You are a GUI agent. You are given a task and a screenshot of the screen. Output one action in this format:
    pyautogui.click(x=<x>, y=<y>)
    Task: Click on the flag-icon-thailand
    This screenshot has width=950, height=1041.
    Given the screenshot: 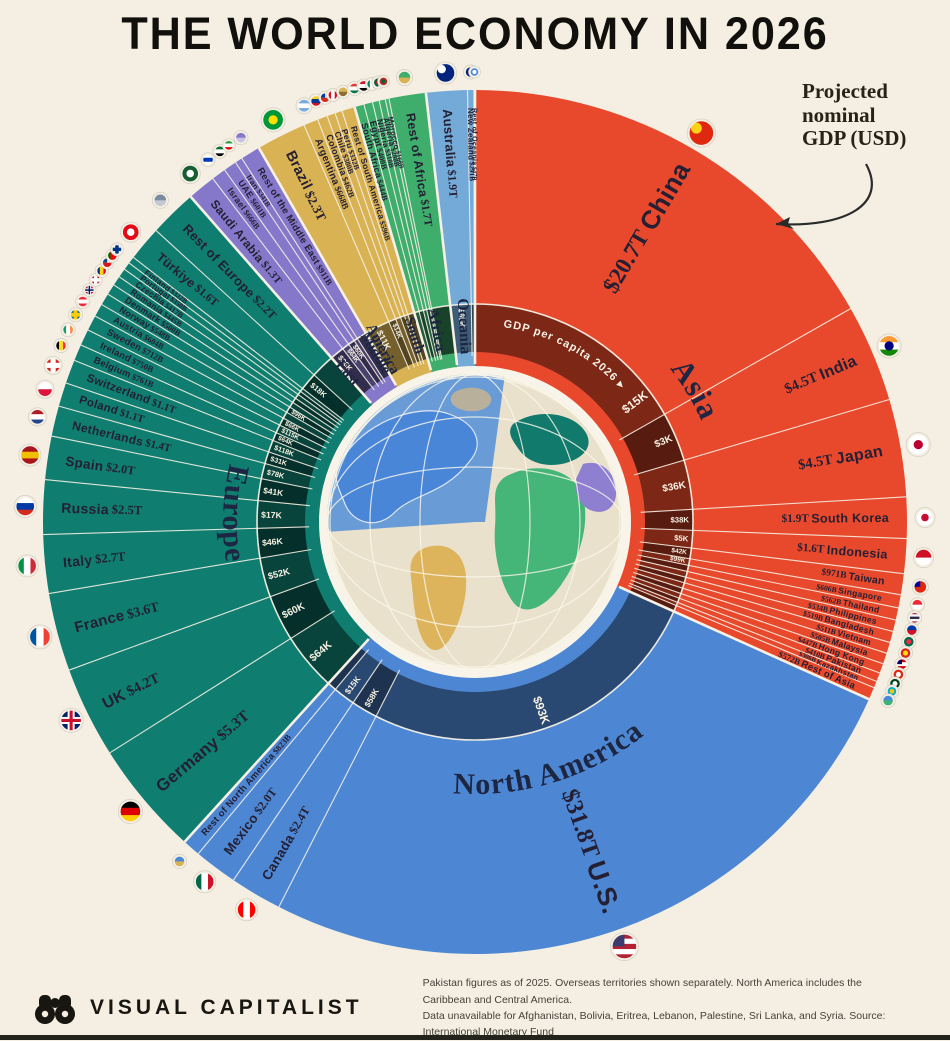 What is the action you would take?
    pyautogui.click(x=915, y=618)
    